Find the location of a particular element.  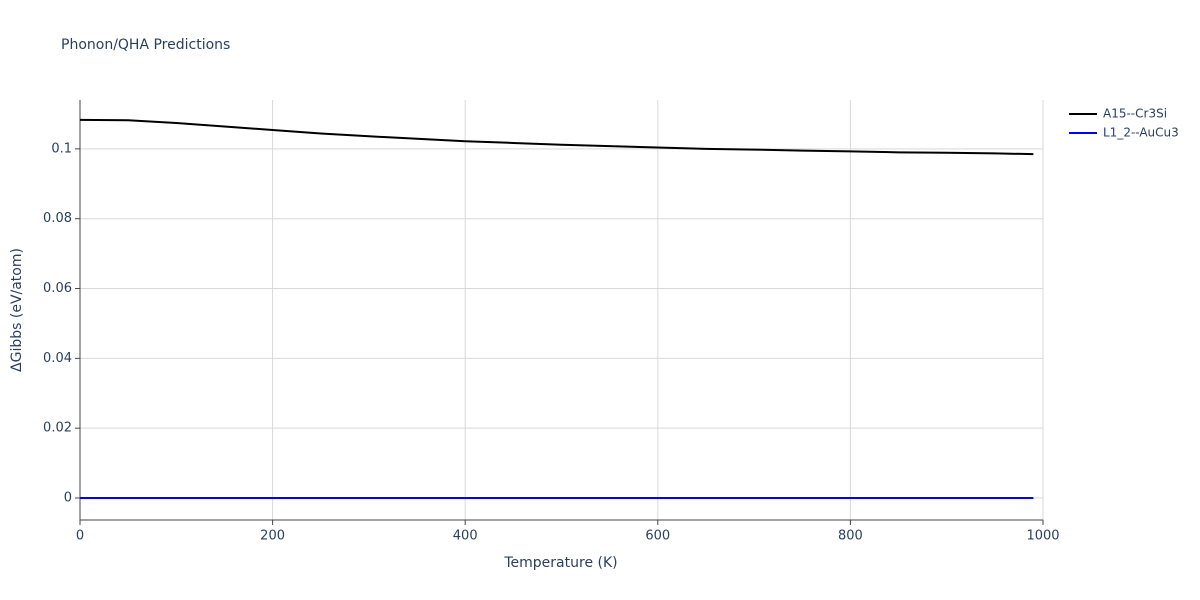

x-tick-label: 0 is located at coordinates (80, 536).